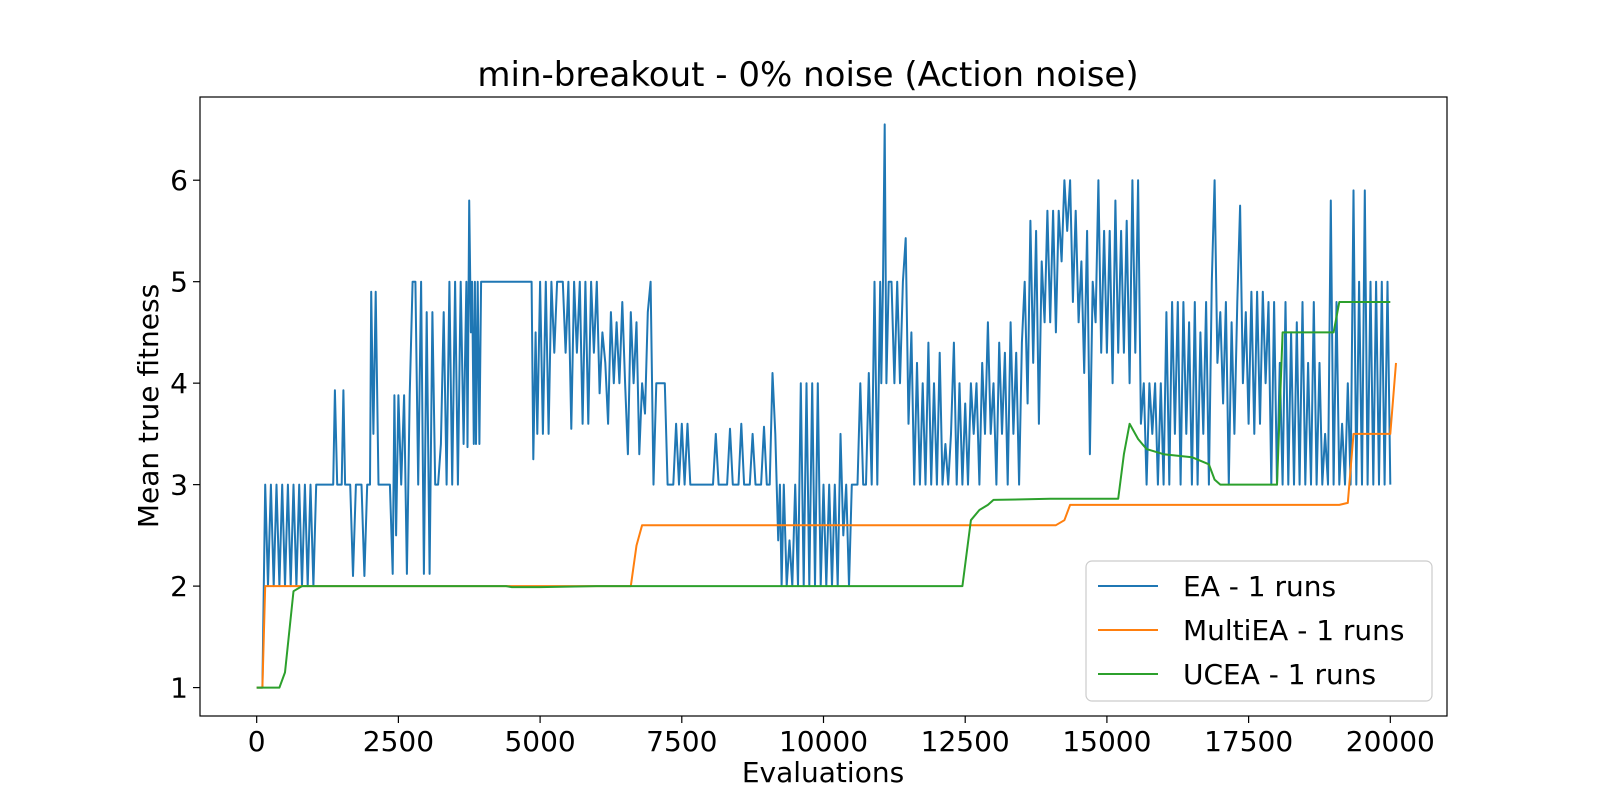 This screenshot has width=1600, height=804. I want to click on x-tick-label: 20000, so click(1390, 741).